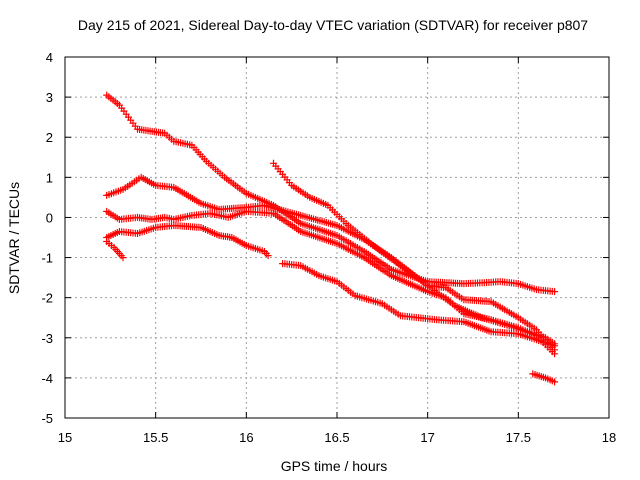  What do you see at coordinates (155, 437) in the screenshot?
I see `x-tick-label: 15.5` at bounding box center [155, 437].